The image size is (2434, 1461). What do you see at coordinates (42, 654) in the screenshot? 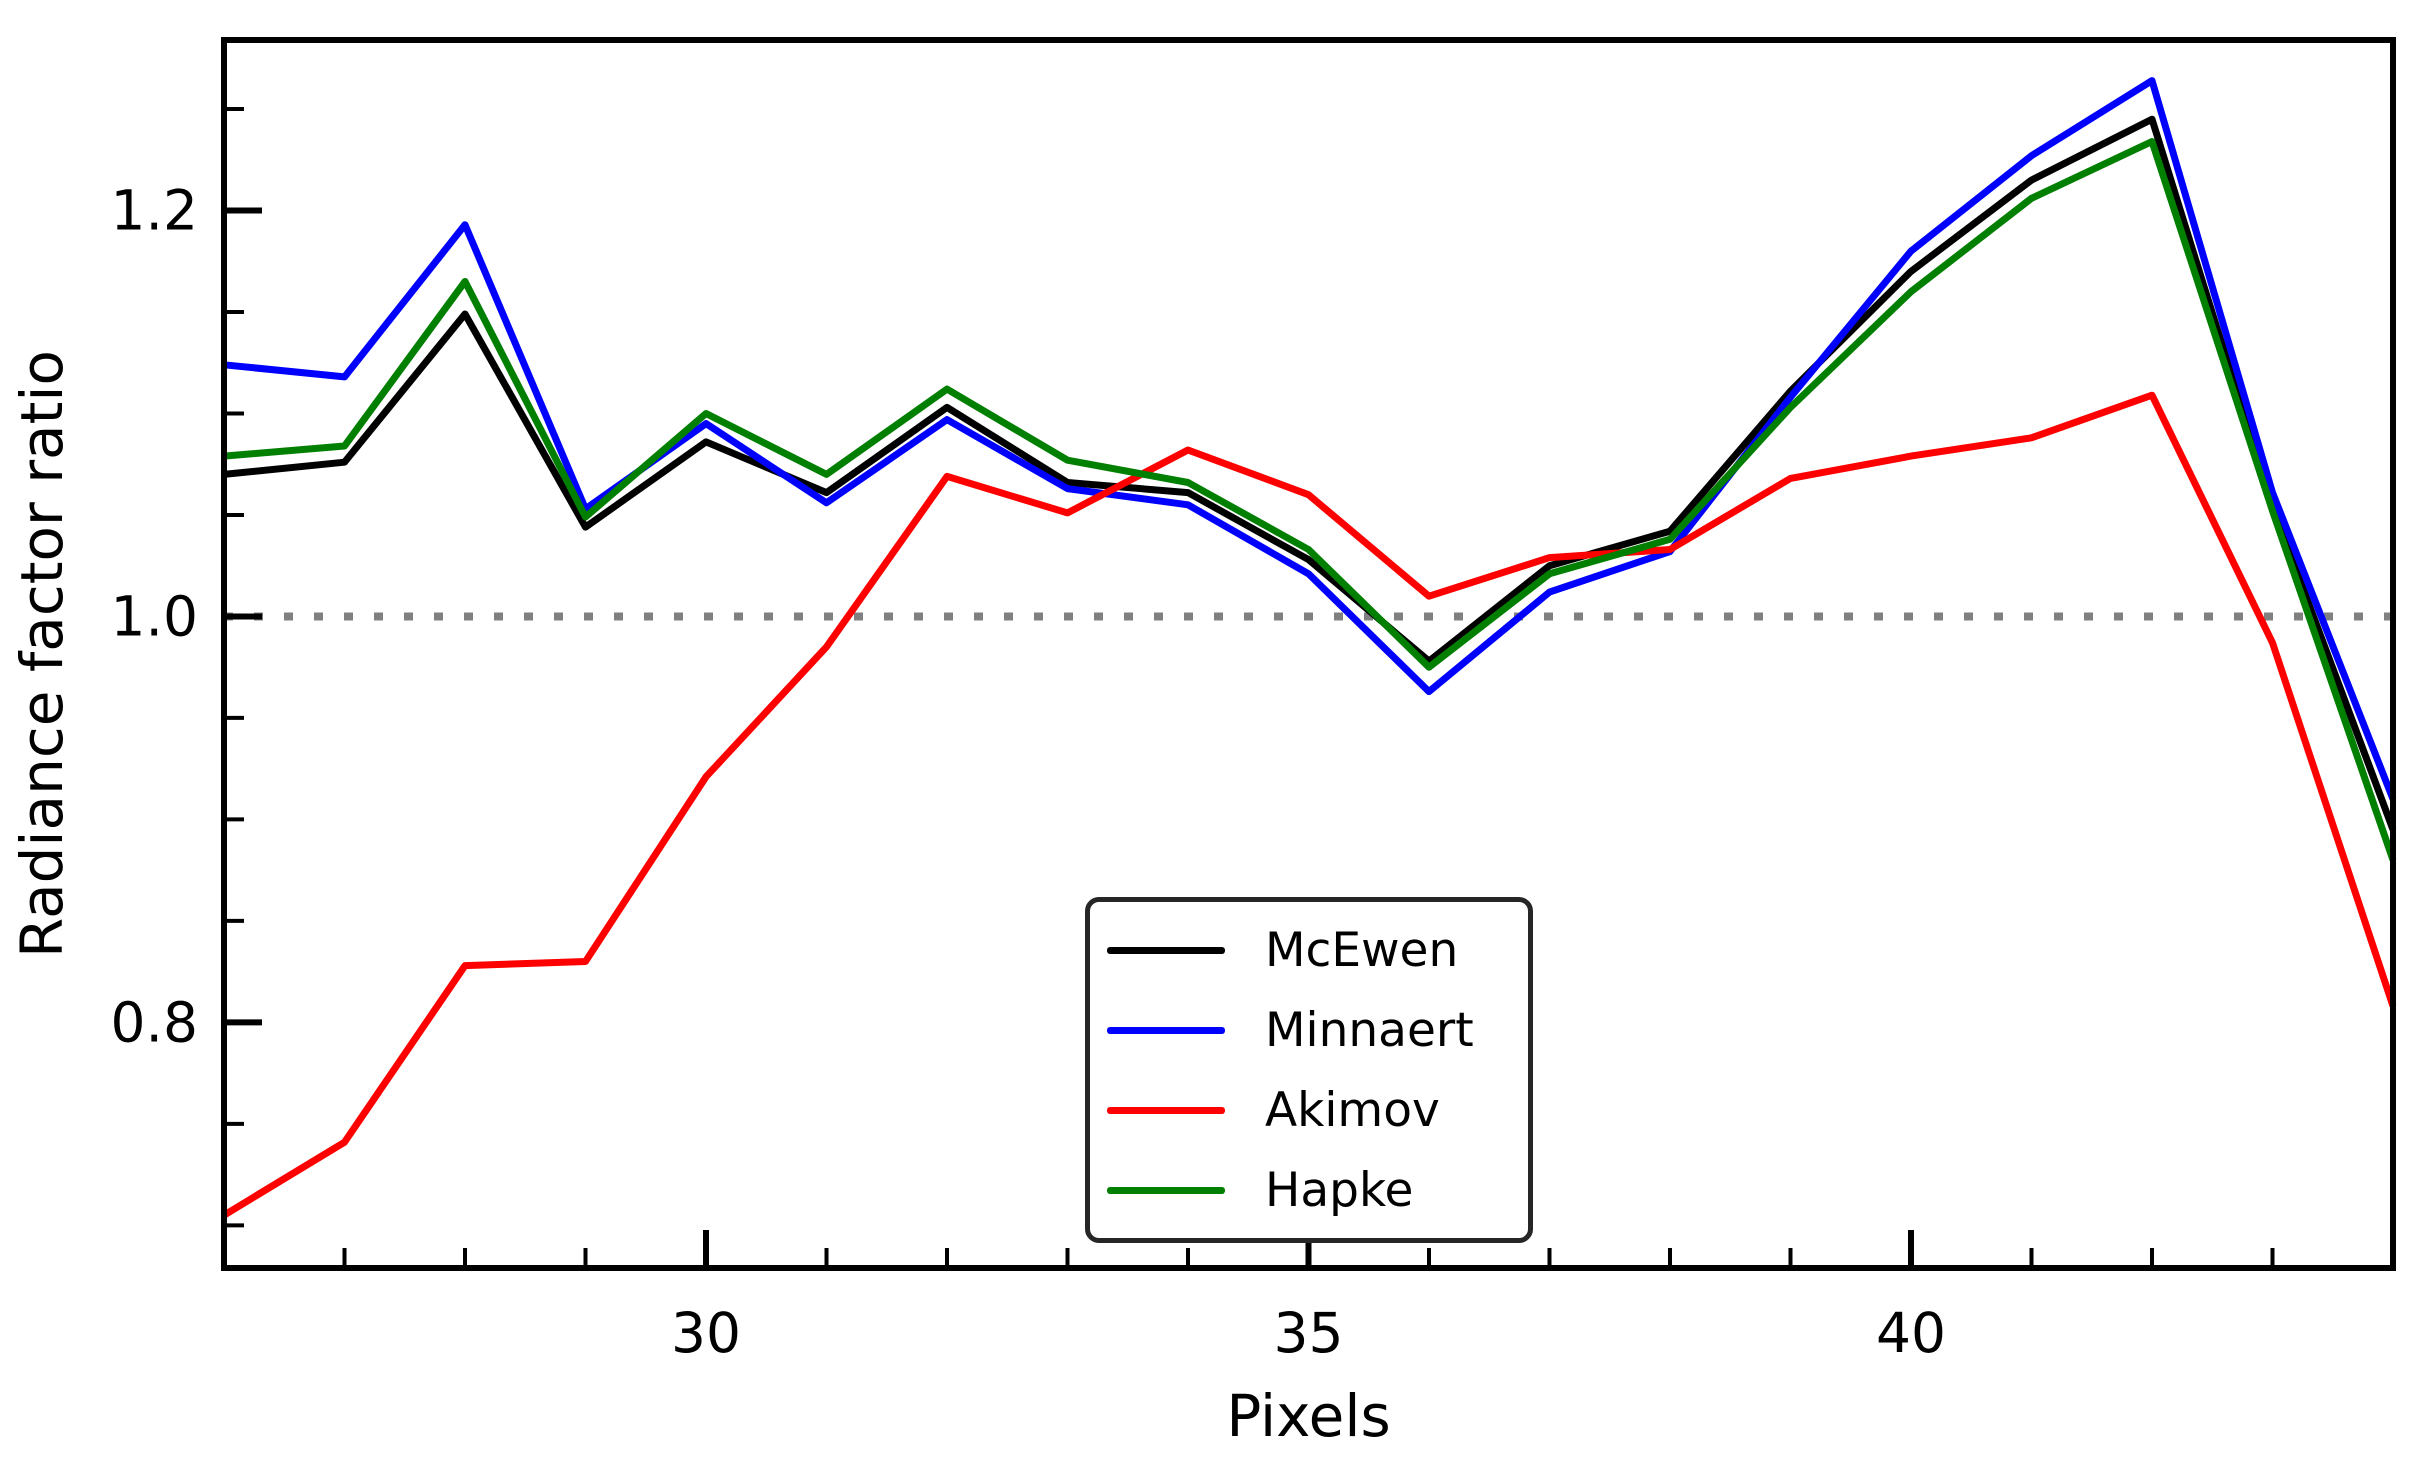
I see `y-axis-label: Radiance factor ratio` at bounding box center [42, 654].